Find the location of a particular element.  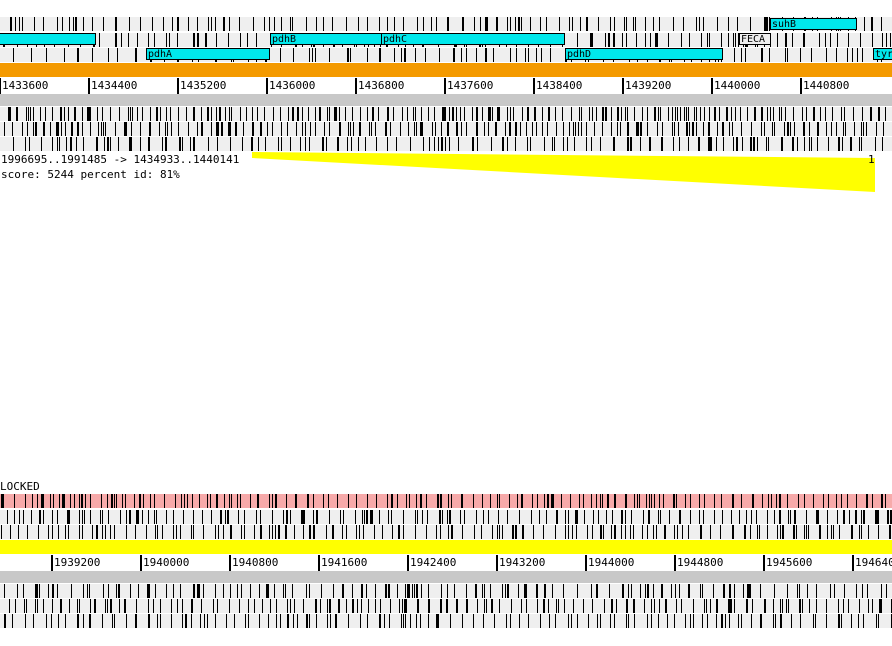

gene-suhB: suhB is located at coordinates (813, 24).